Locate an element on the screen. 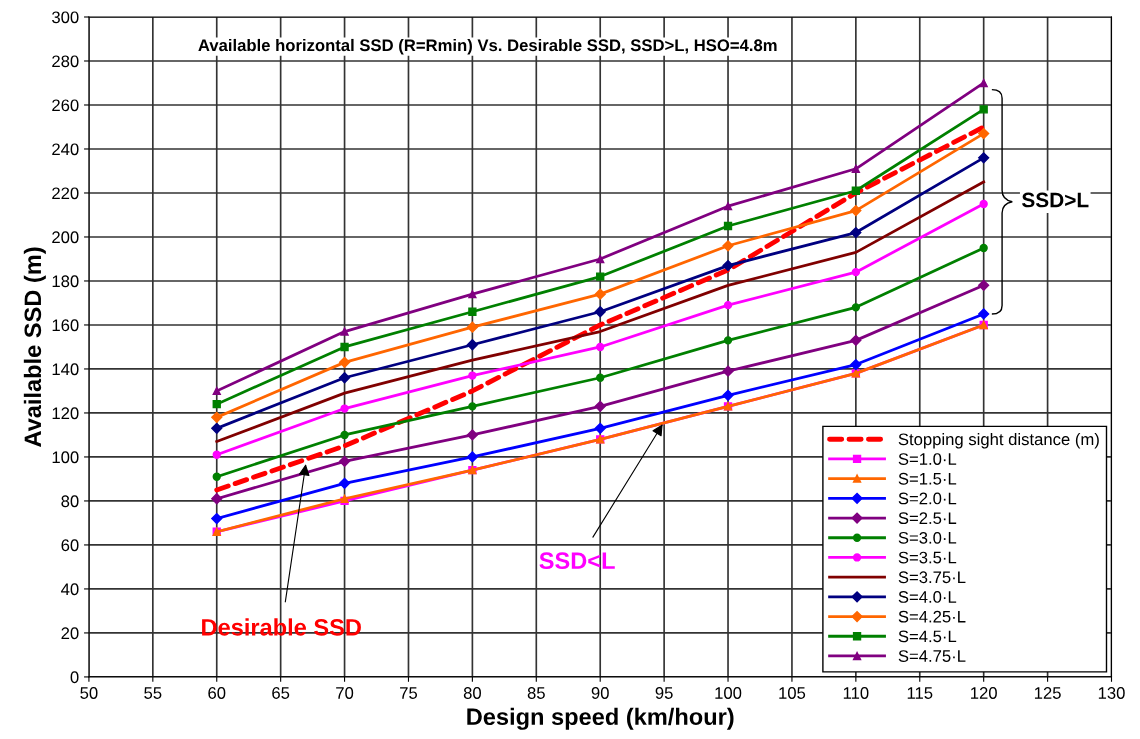  y-tick-label: 20 is located at coordinates (70, 633).